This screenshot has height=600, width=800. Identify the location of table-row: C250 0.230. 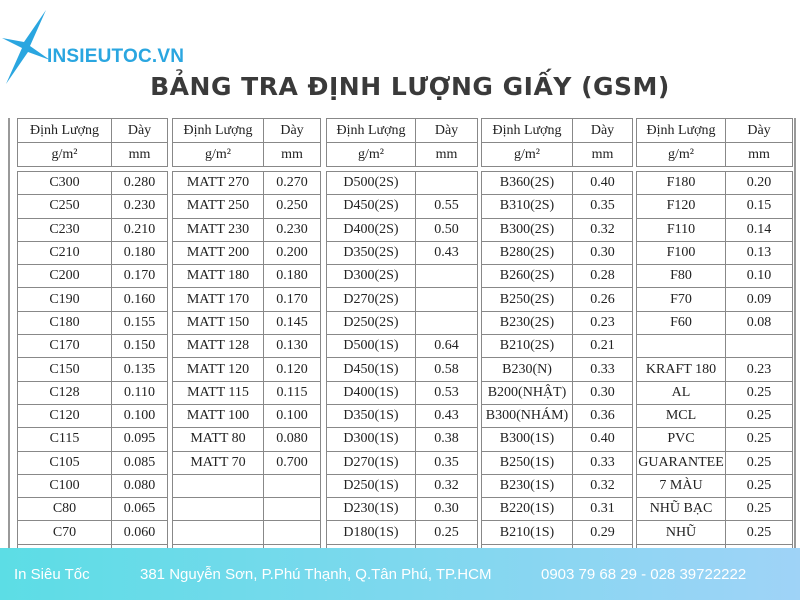
(92, 206).